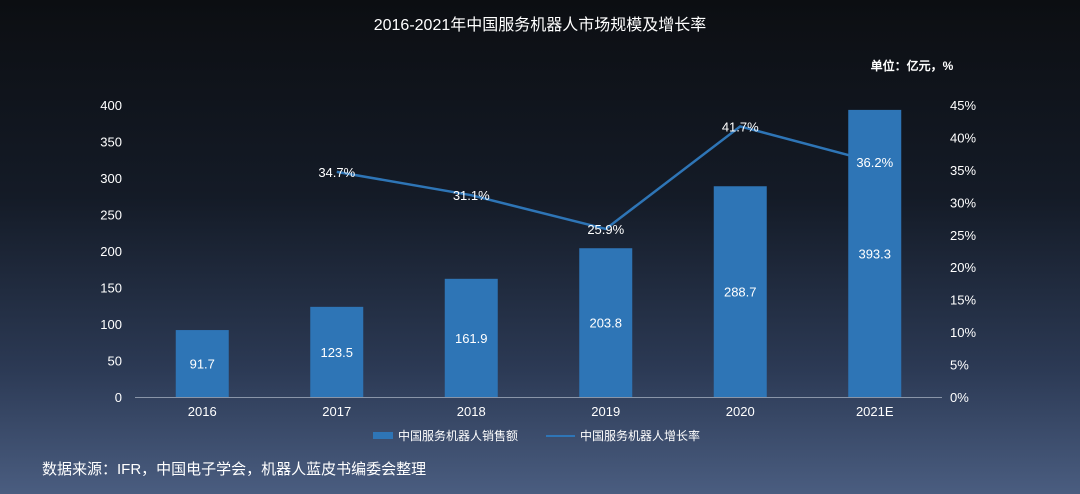 The image size is (1080, 494). I want to click on right-tick-label: 15%, so click(963, 300).